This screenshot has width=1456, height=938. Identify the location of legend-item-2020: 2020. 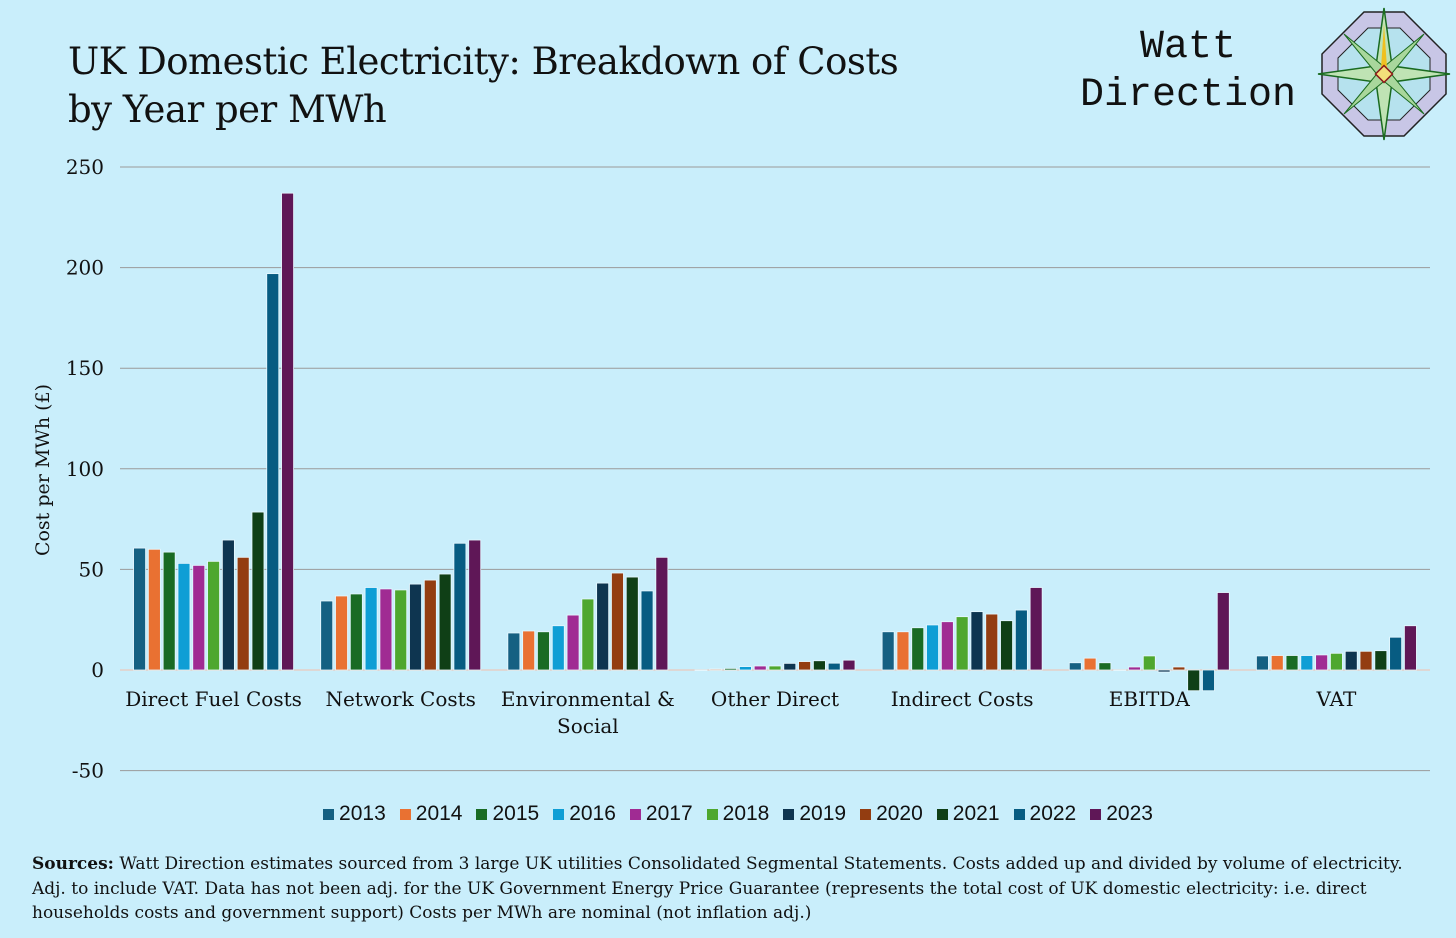
(891, 814).